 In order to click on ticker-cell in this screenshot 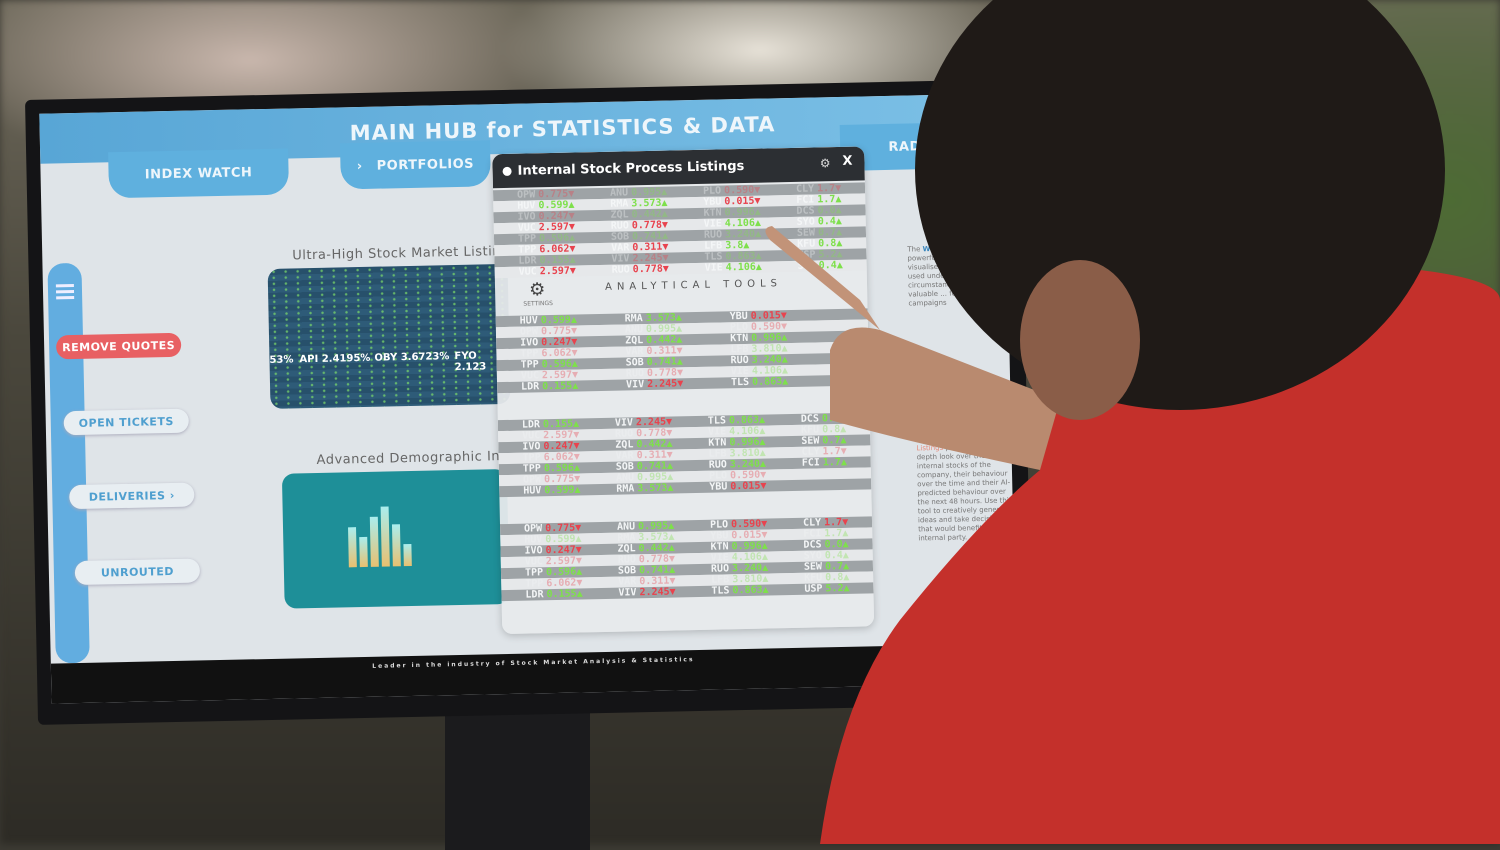, I will do `click(824, 484)`.